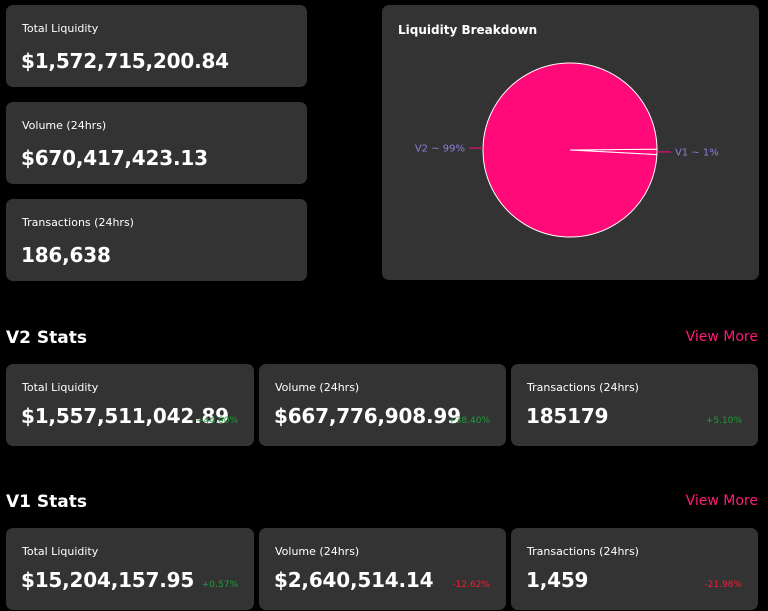  I want to click on v2-volume-label: Volume (24hrs), so click(317, 387).